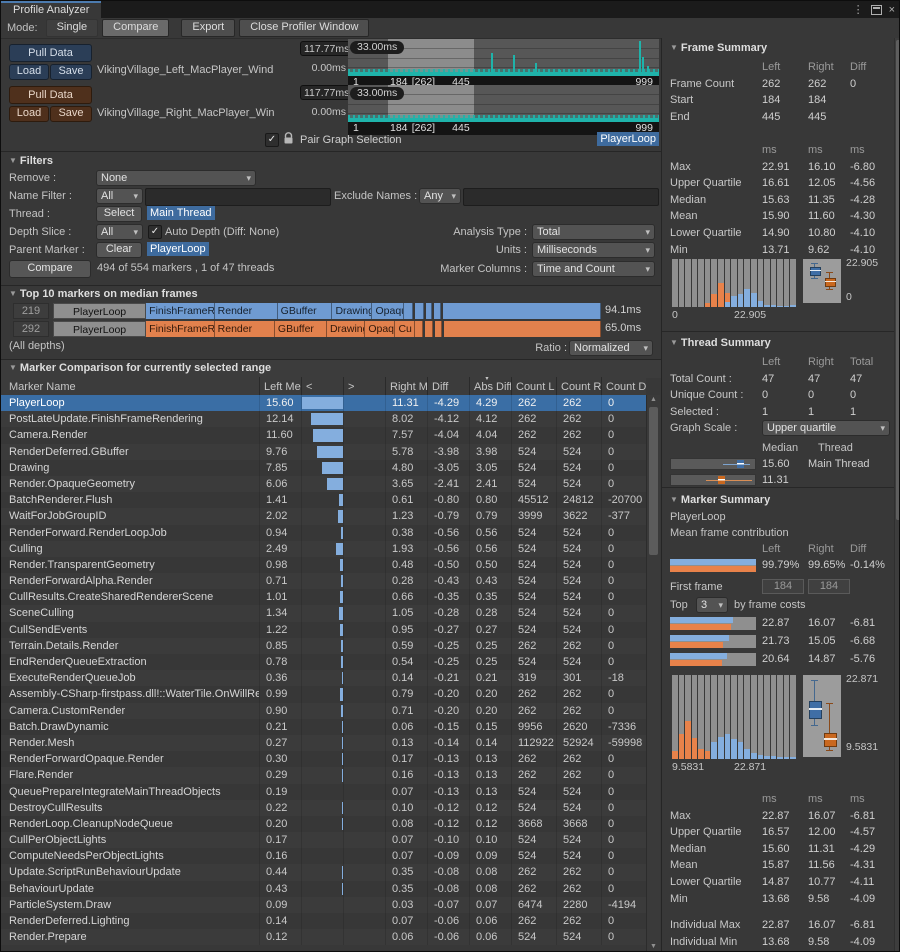 This screenshot has height=952, width=900. Describe the element at coordinates (440, 196) in the screenshot. I see `exclude-mode-dropdown: Any ▾` at that location.